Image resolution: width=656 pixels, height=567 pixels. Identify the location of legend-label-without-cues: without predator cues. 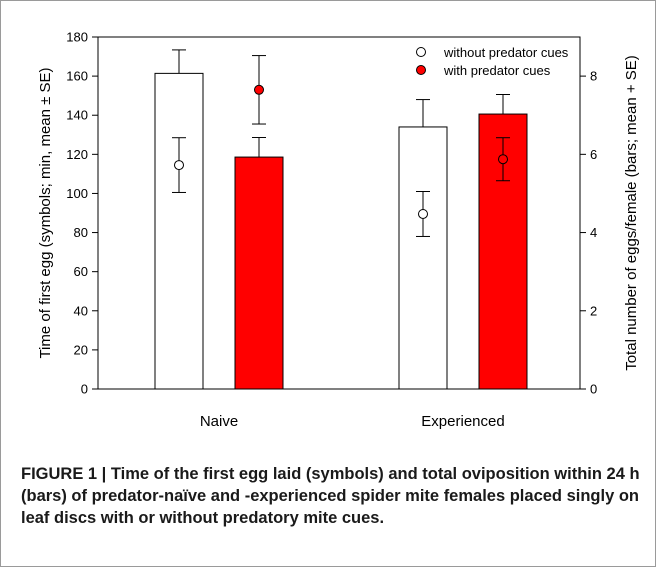
(506, 52).